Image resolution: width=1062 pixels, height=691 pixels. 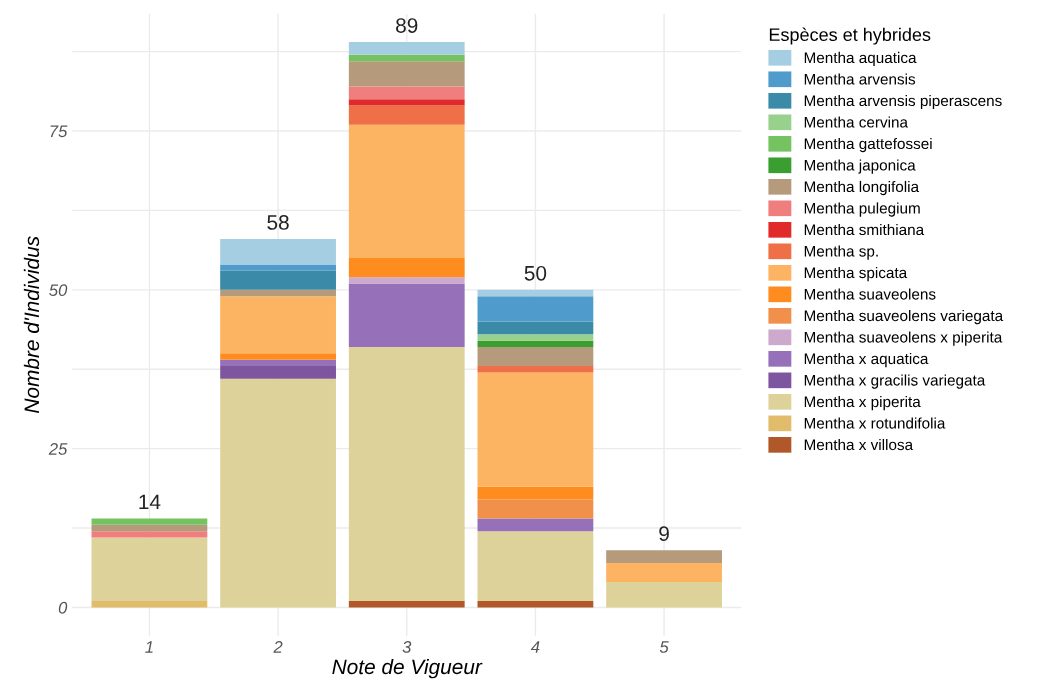 What do you see at coordinates (856, 274) in the screenshot?
I see `legend-label: Mentha spicata` at bounding box center [856, 274].